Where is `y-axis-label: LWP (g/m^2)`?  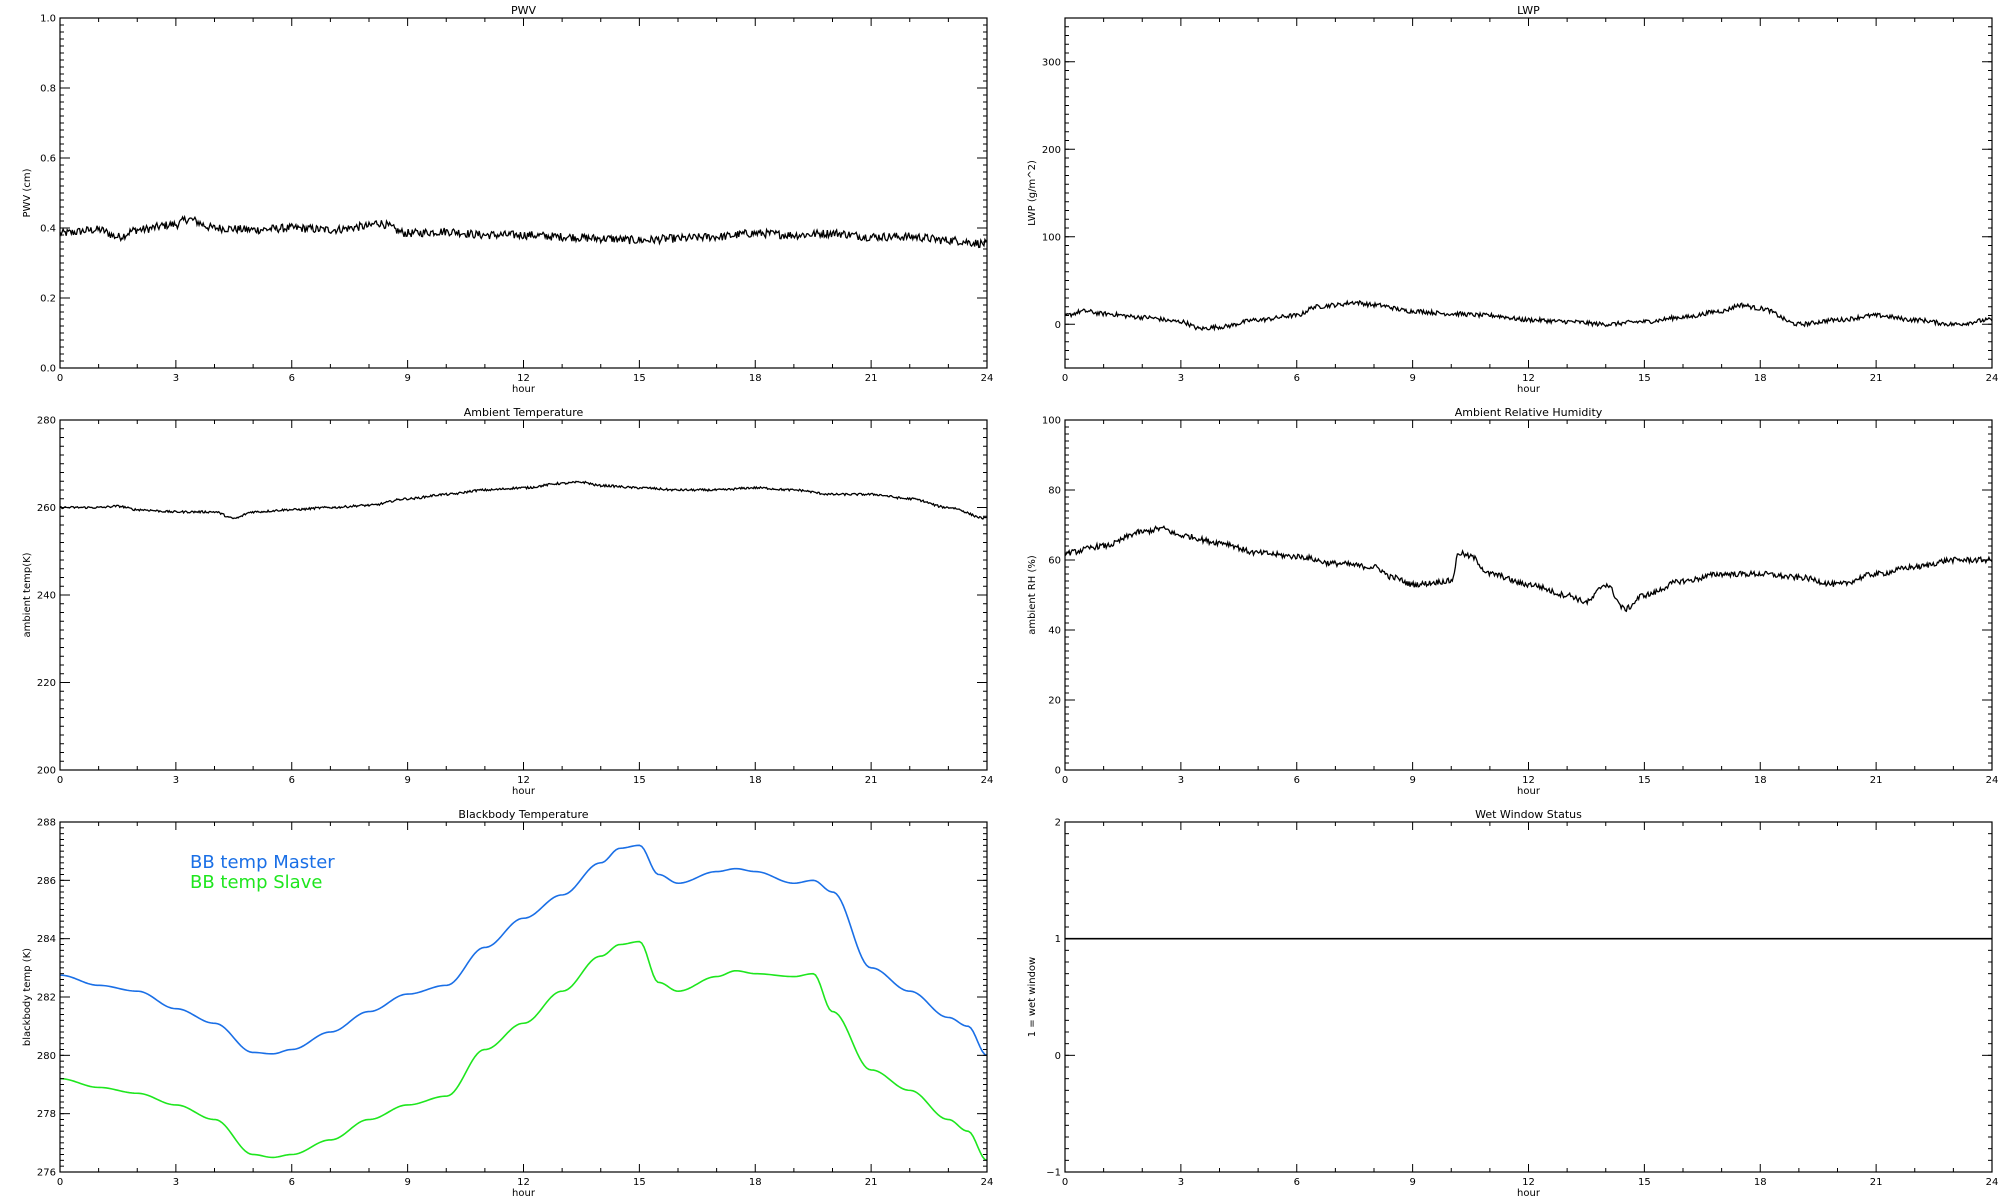
y-axis-label: LWP (g/m^2) is located at coordinates (1032, 193).